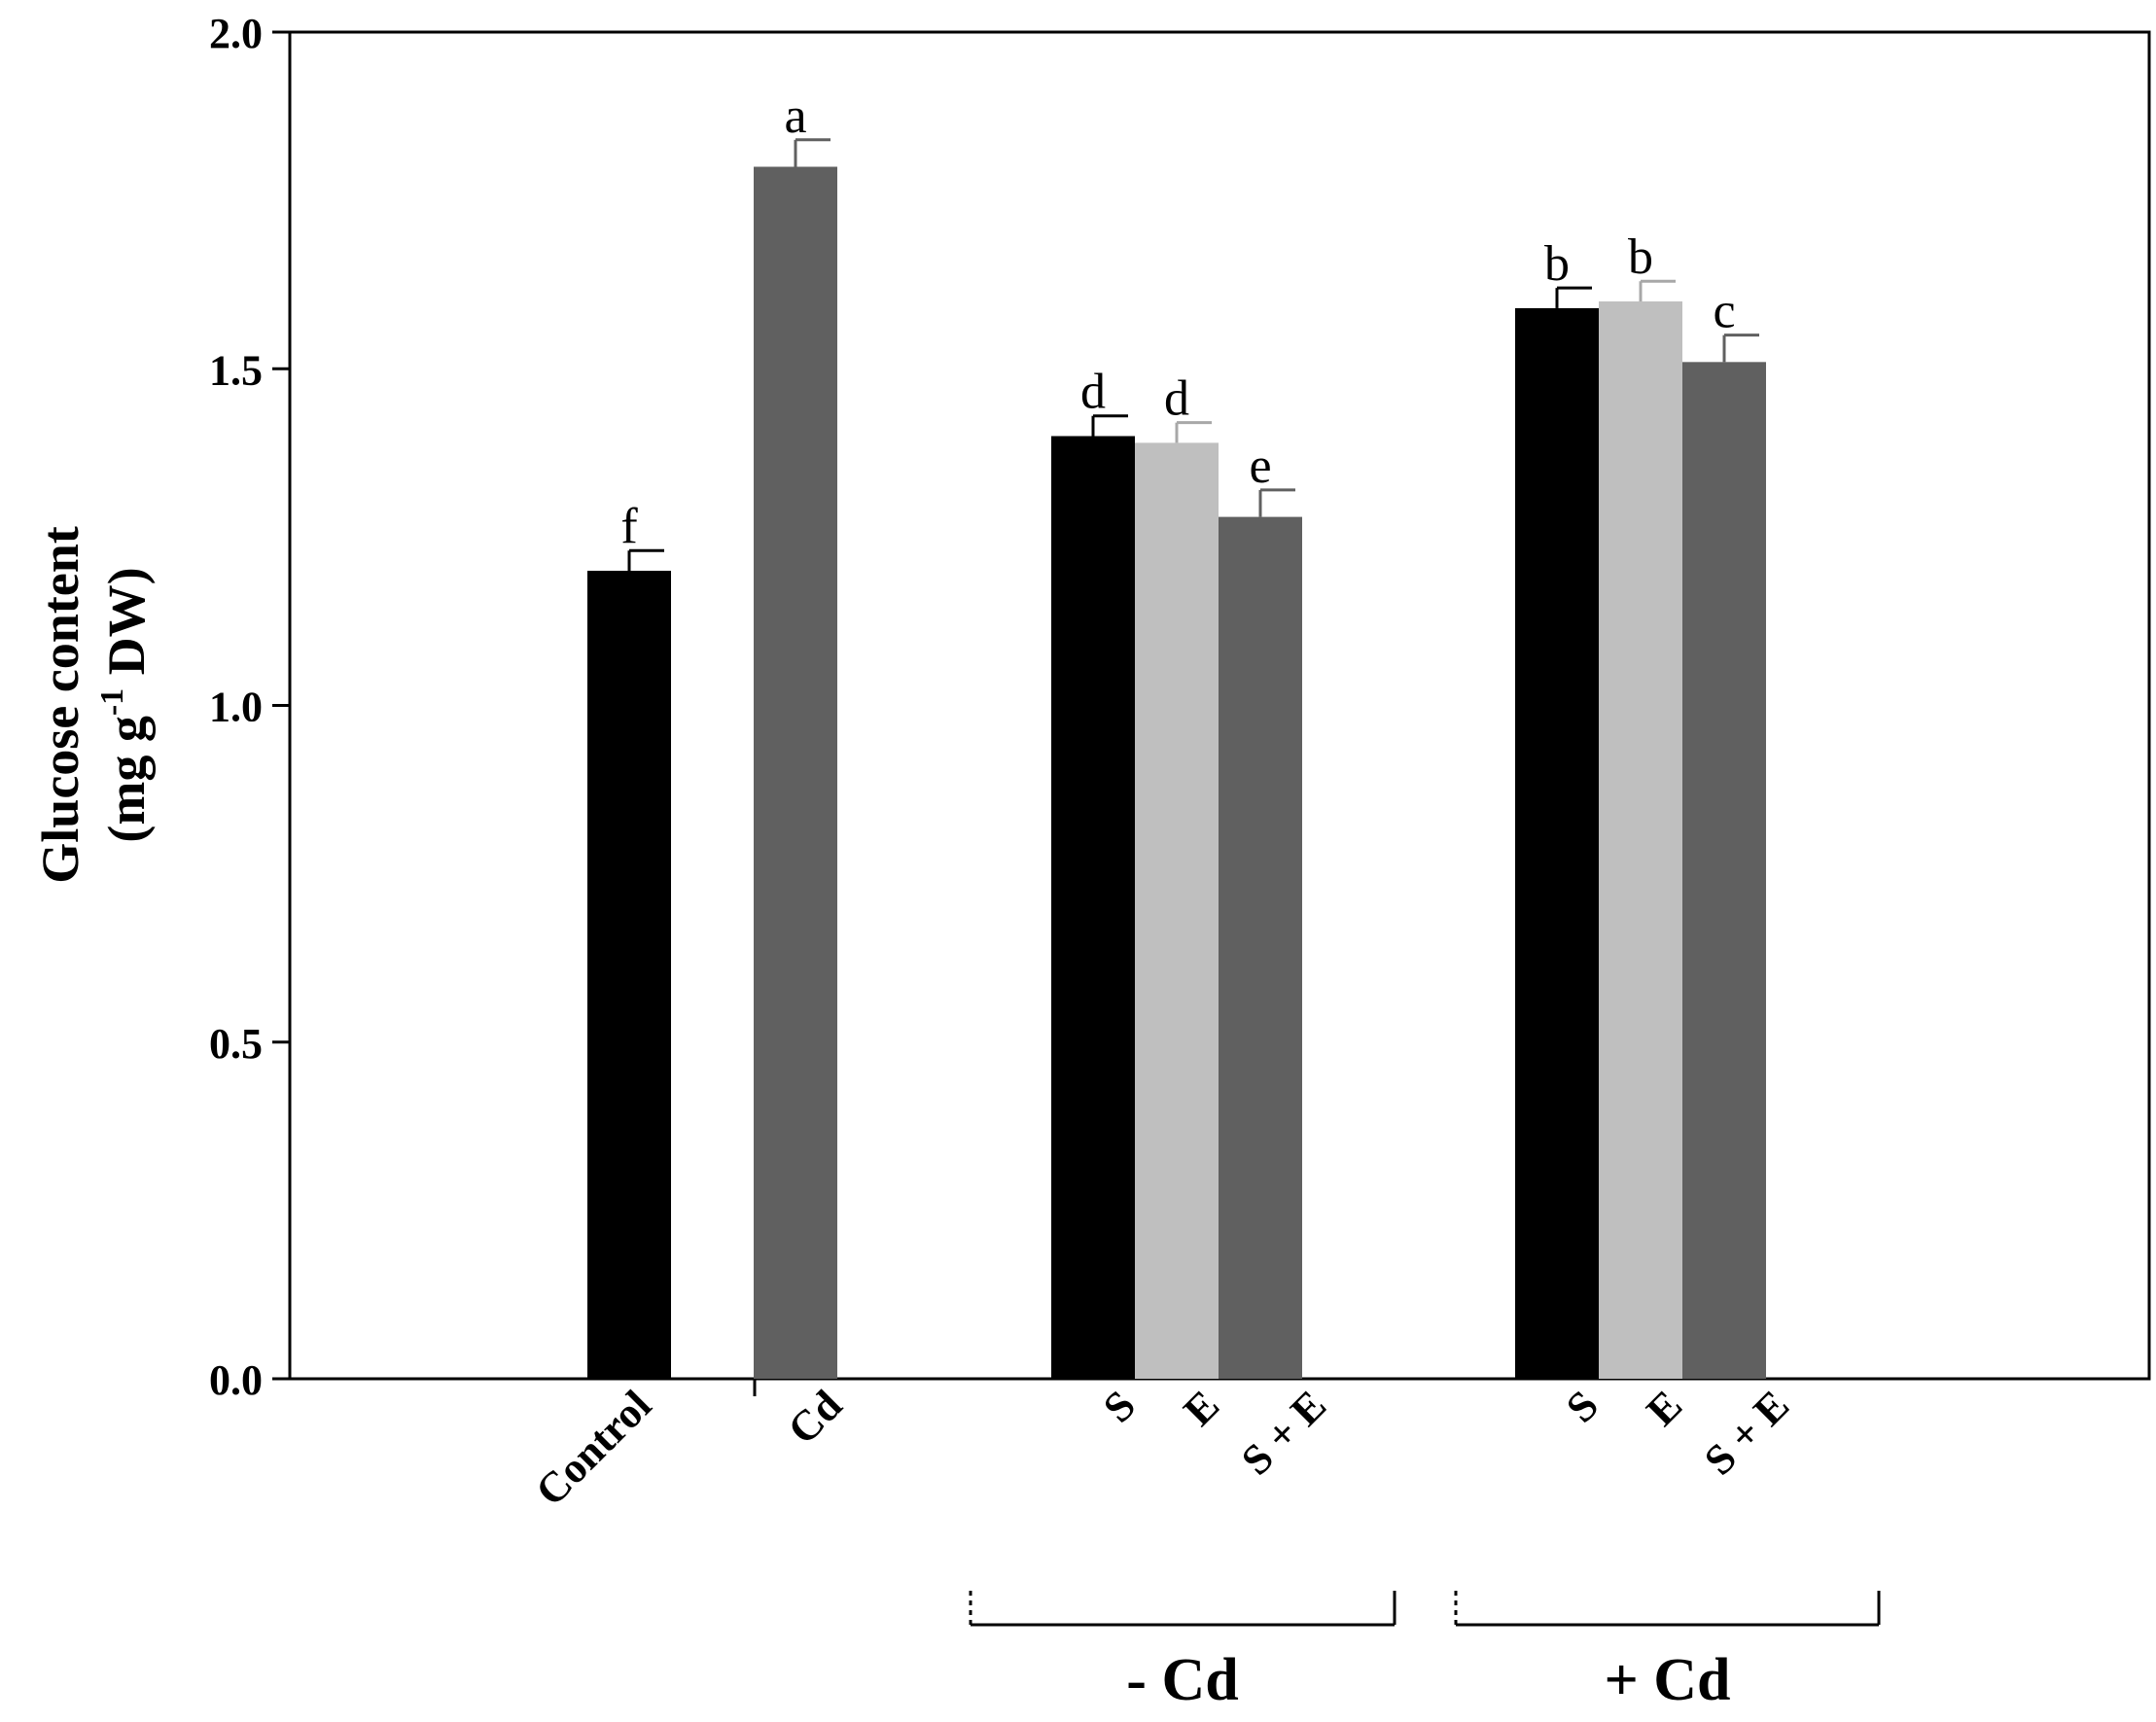 This screenshot has width=2156, height=1722. What do you see at coordinates (125, 705) in the screenshot?
I see `y-axis-label-line2: (mg g-1 DW)` at bounding box center [125, 705].